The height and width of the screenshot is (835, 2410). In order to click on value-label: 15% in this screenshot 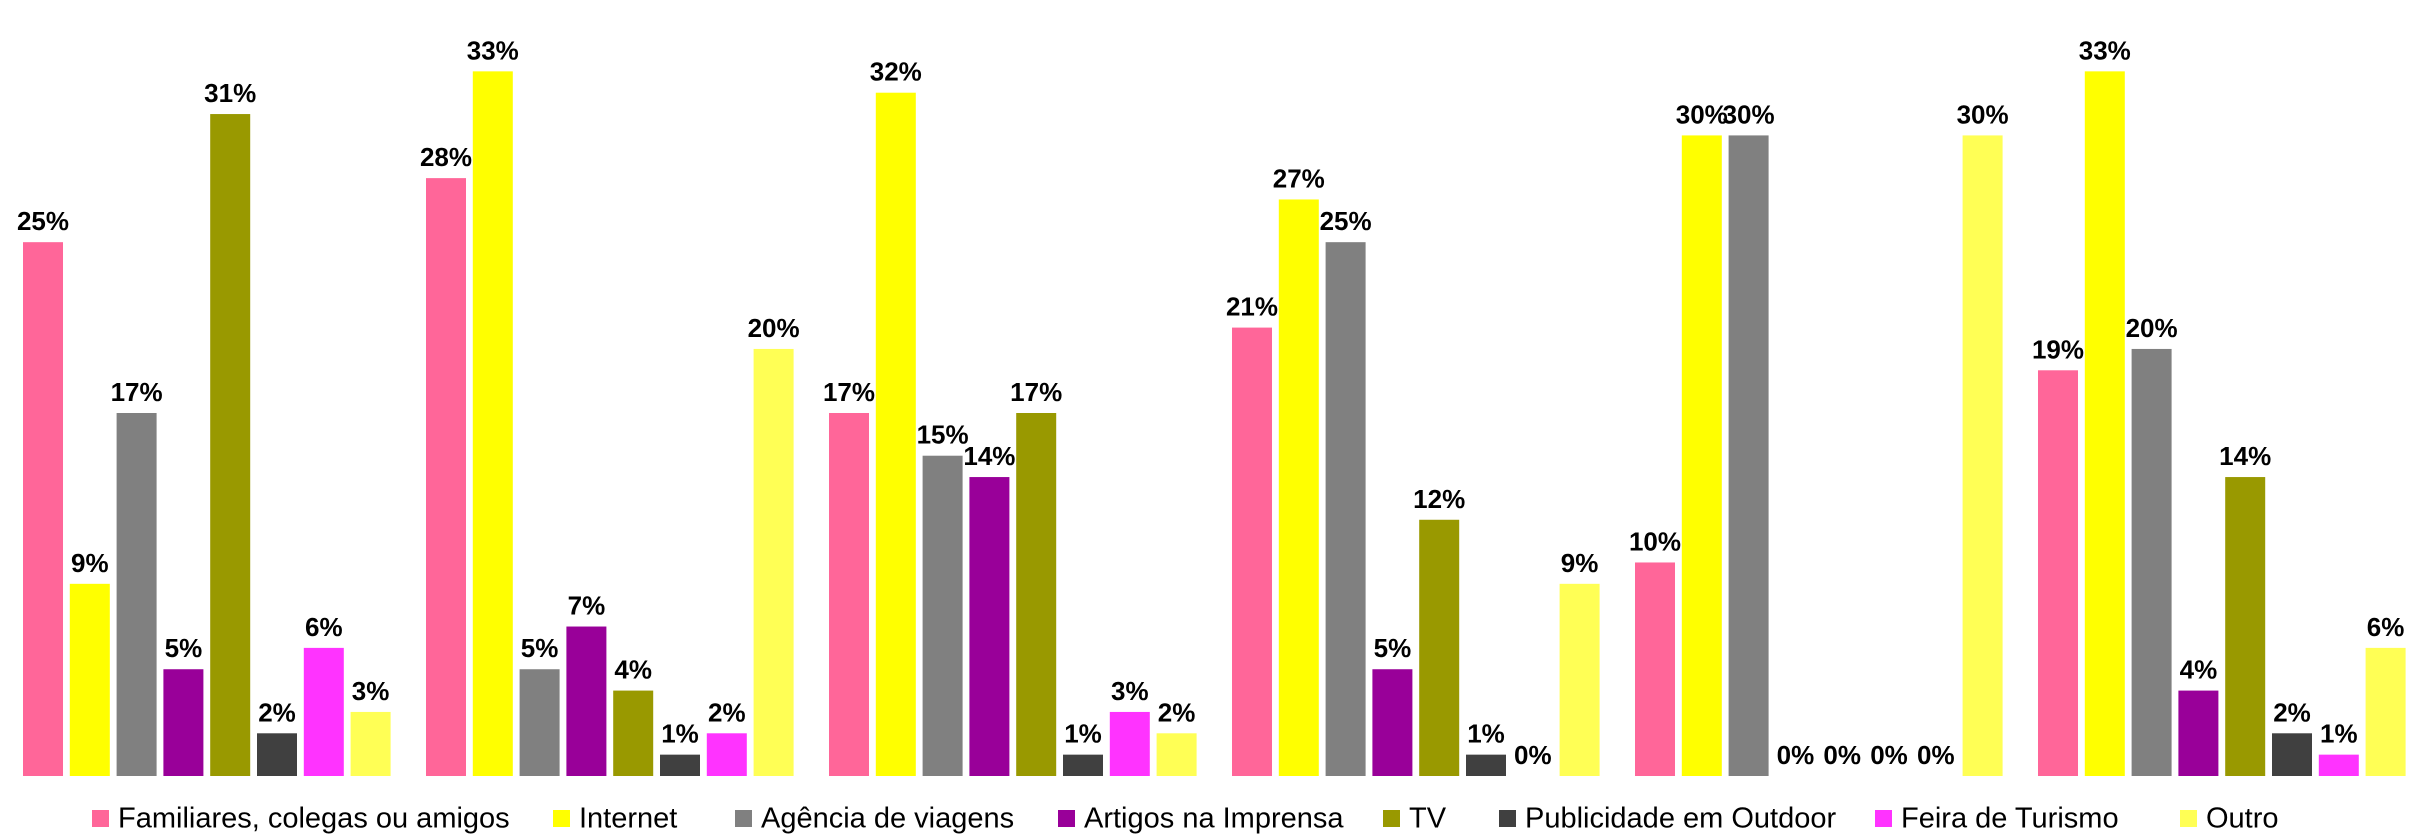, I will do `click(943, 435)`.